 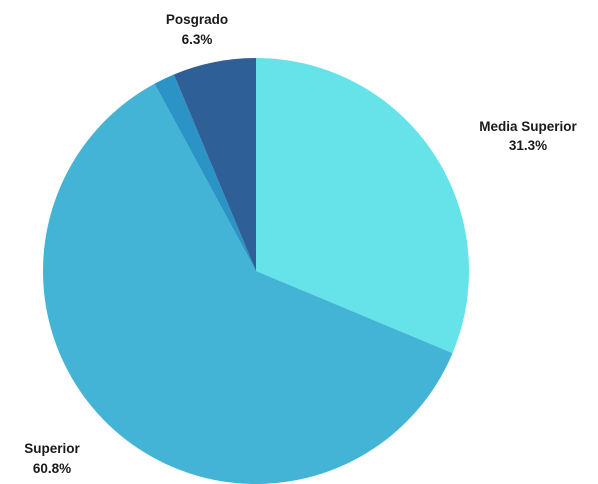 I want to click on slice-label-media-superior: Media Superior, so click(x=528, y=126).